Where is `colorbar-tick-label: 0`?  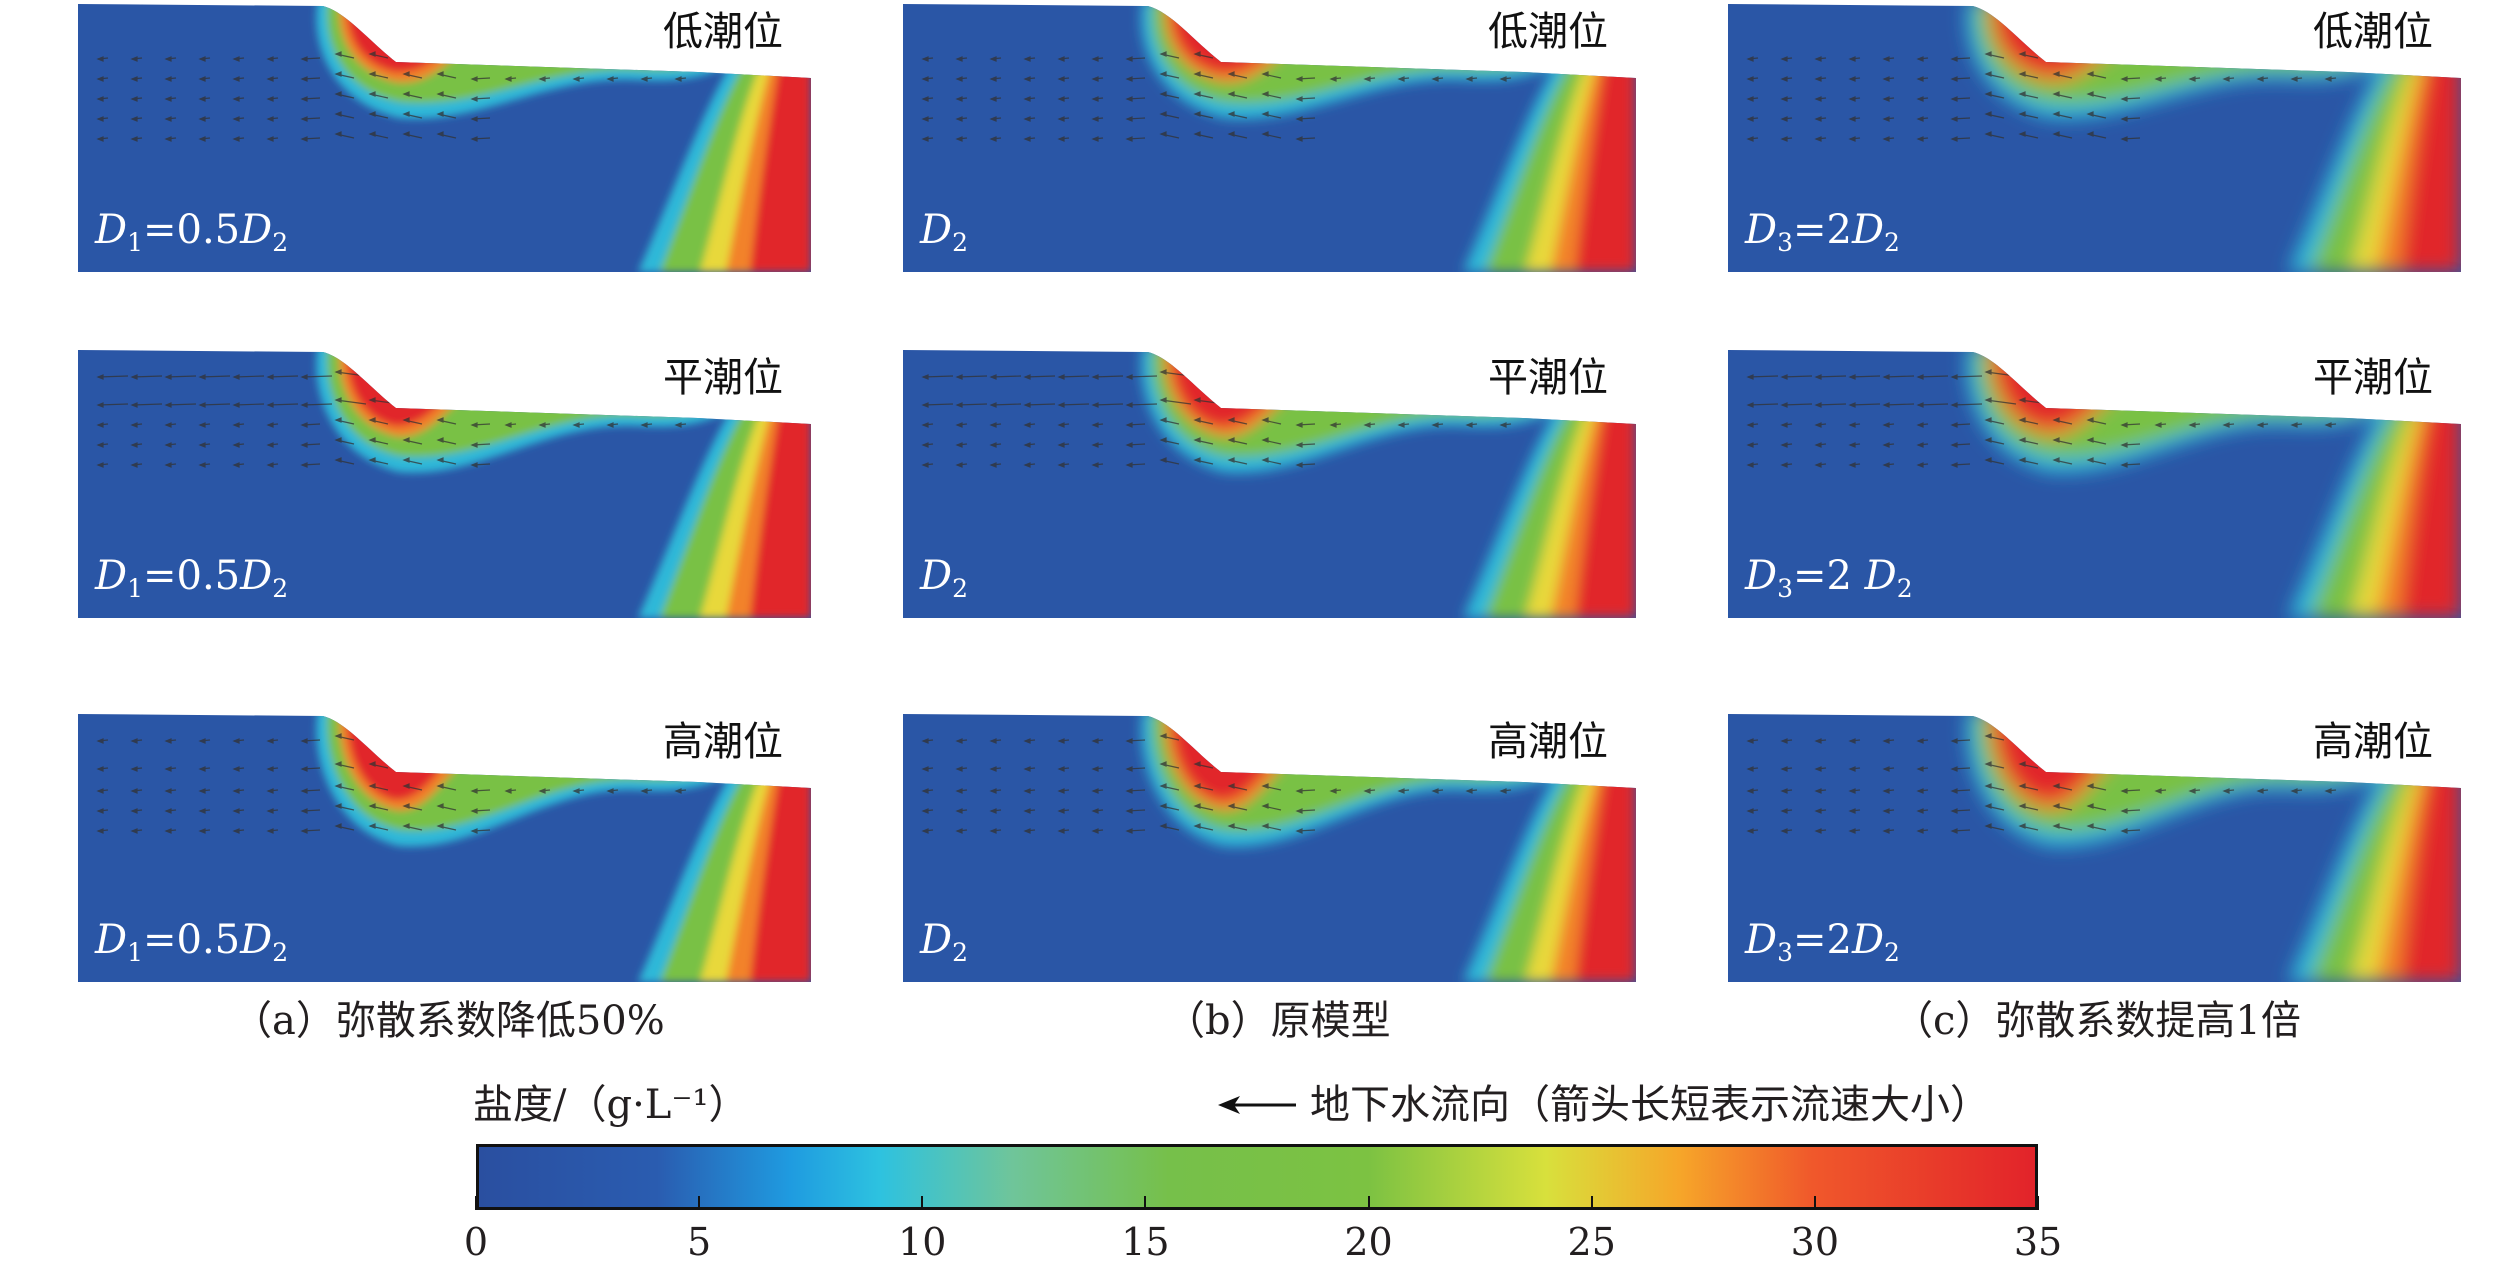
colorbar-tick-label: 0 is located at coordinates (476, 1242).